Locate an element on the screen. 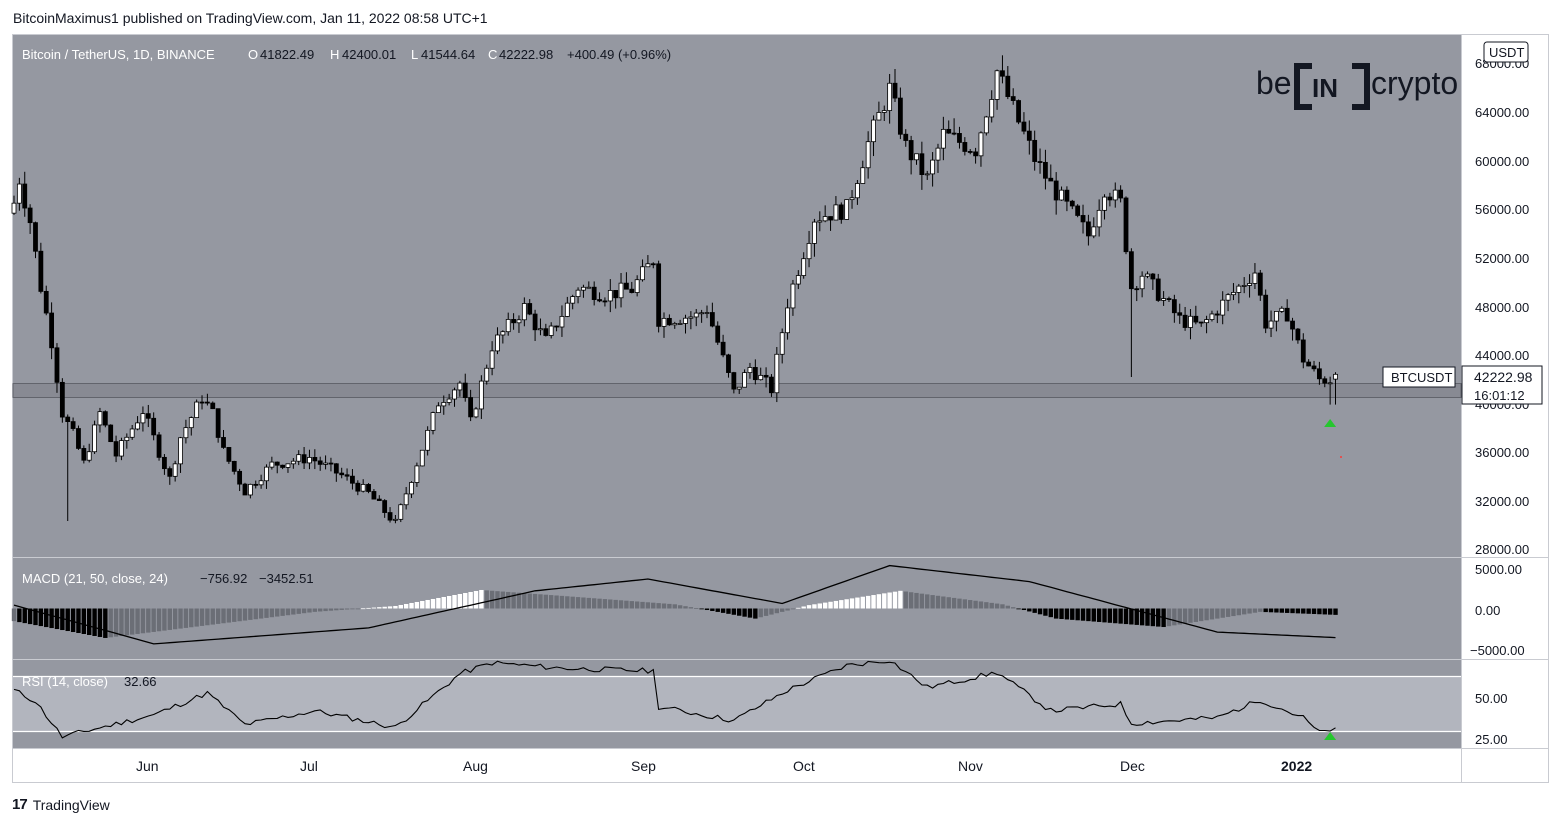  footer: 17 TradingView is located at coordinates (61, 804).